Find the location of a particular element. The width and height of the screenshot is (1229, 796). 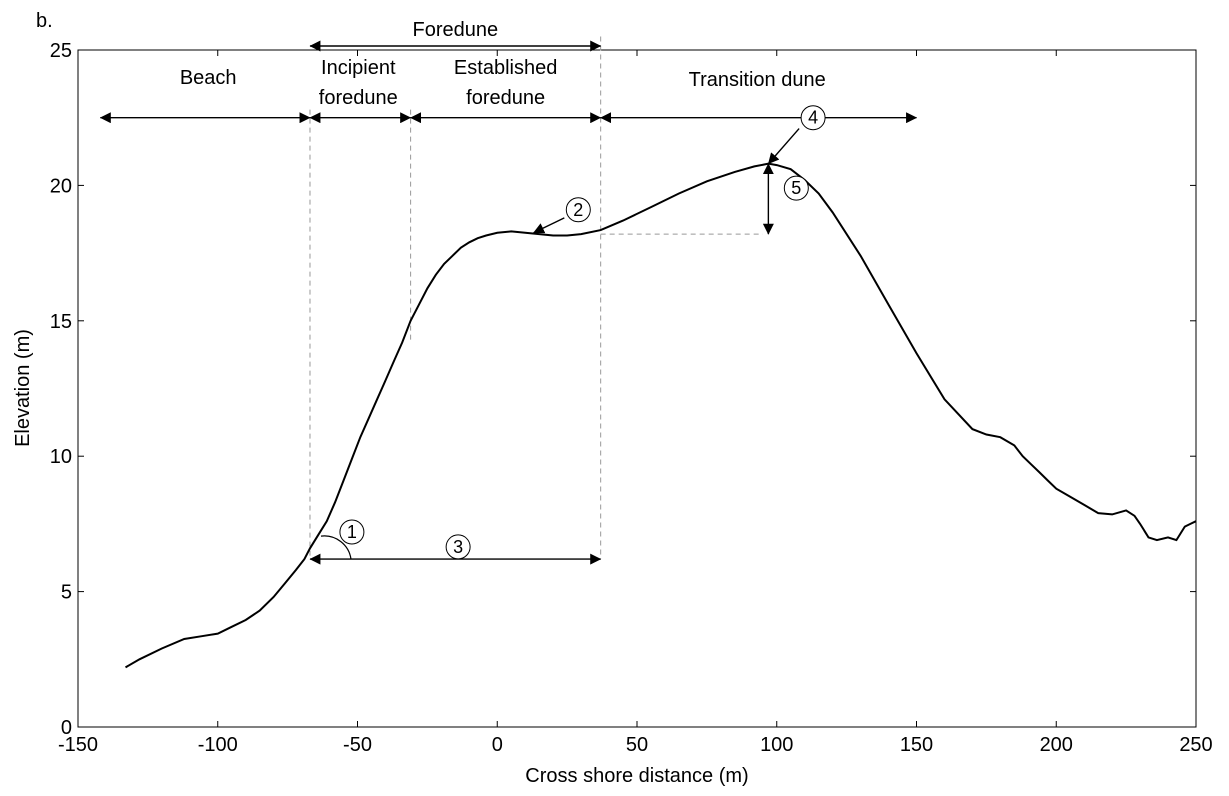

marker-3-label: 3 is located at coordinates (458, 547).